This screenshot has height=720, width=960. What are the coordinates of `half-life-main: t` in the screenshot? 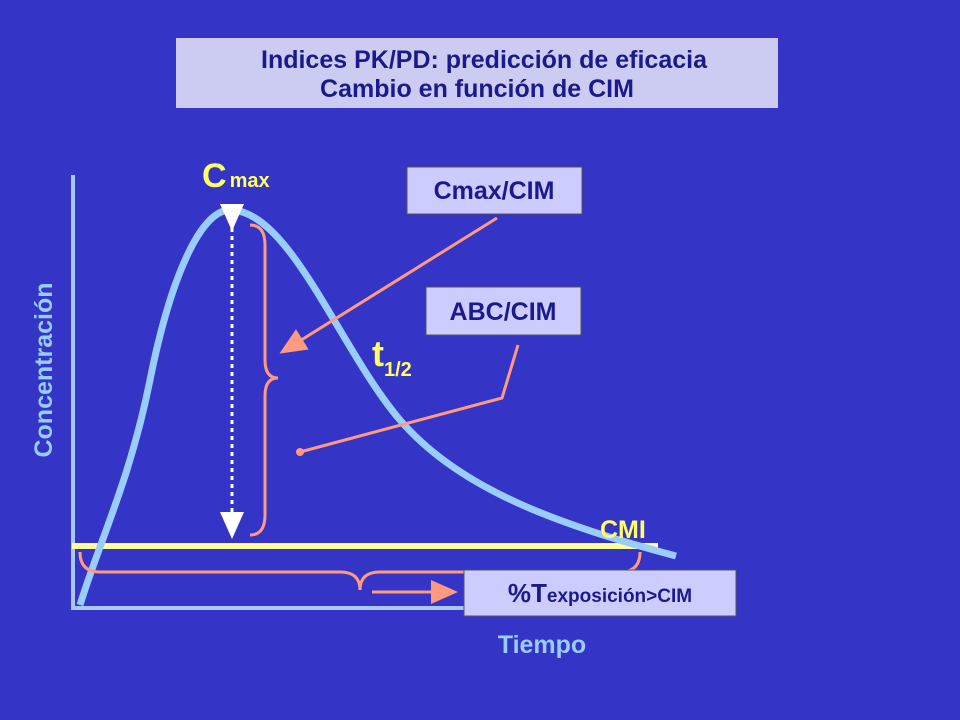 It's located at (378, 353).